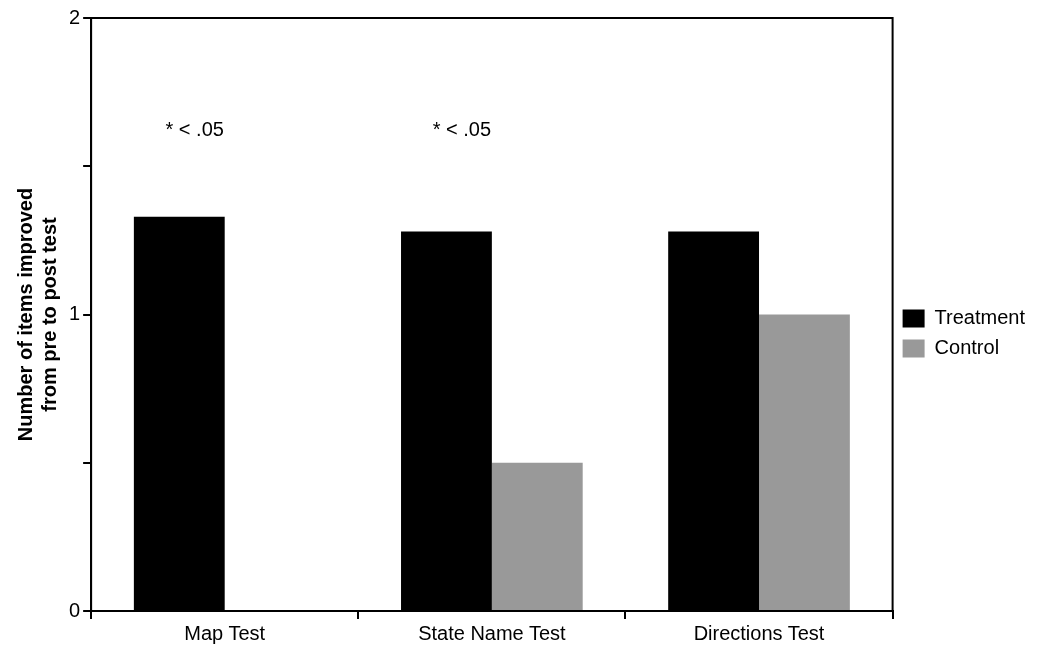 The width and height of the screenshot is (1055, 659). Describe the element at coordinates (980, 317) in the screenshot. I see `legend-label: Treatment` at that location.